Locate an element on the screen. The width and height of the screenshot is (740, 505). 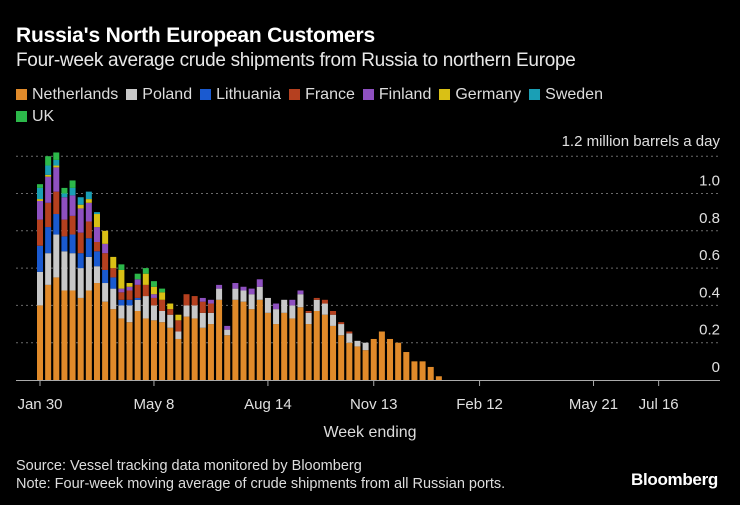
legend-label: Netherlands is located at coordinates (75, 94).